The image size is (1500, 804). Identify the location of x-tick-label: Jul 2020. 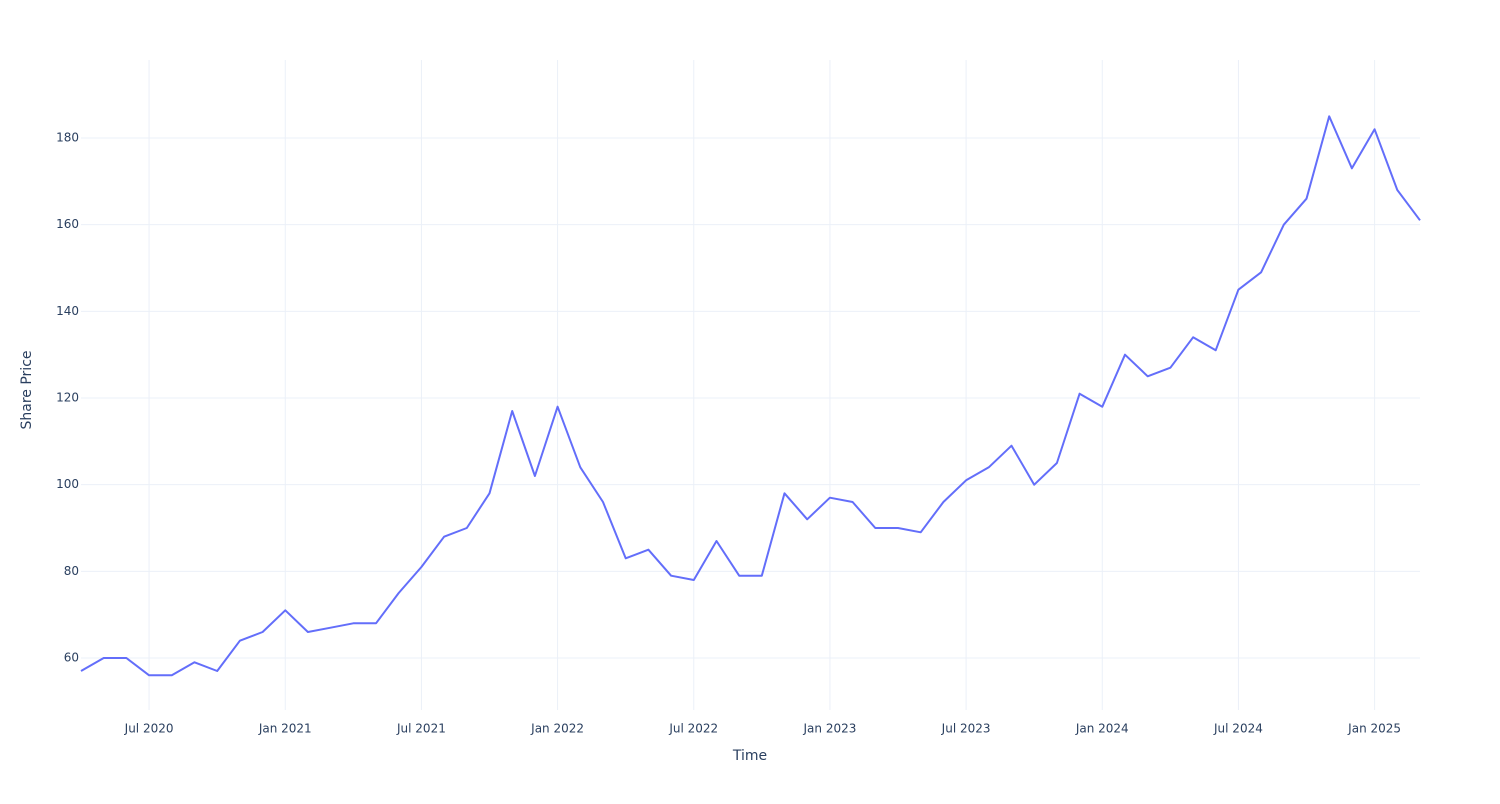
(149, 729).